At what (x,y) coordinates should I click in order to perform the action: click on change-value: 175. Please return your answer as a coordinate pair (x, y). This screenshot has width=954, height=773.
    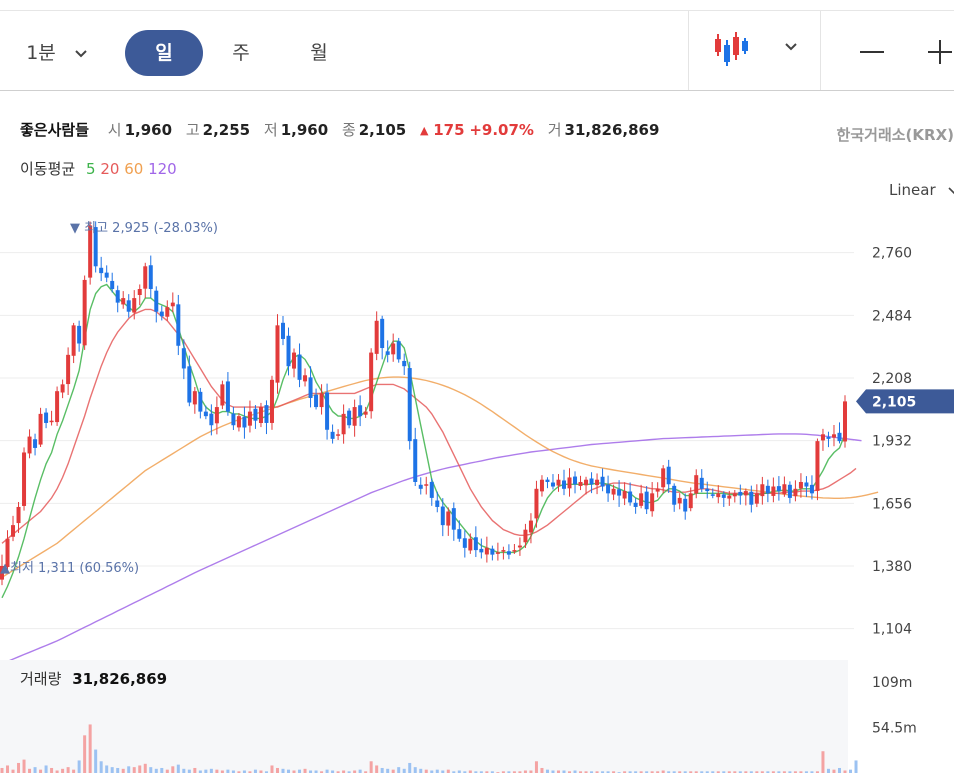
    Looking at the image, I should click on (449, 130).